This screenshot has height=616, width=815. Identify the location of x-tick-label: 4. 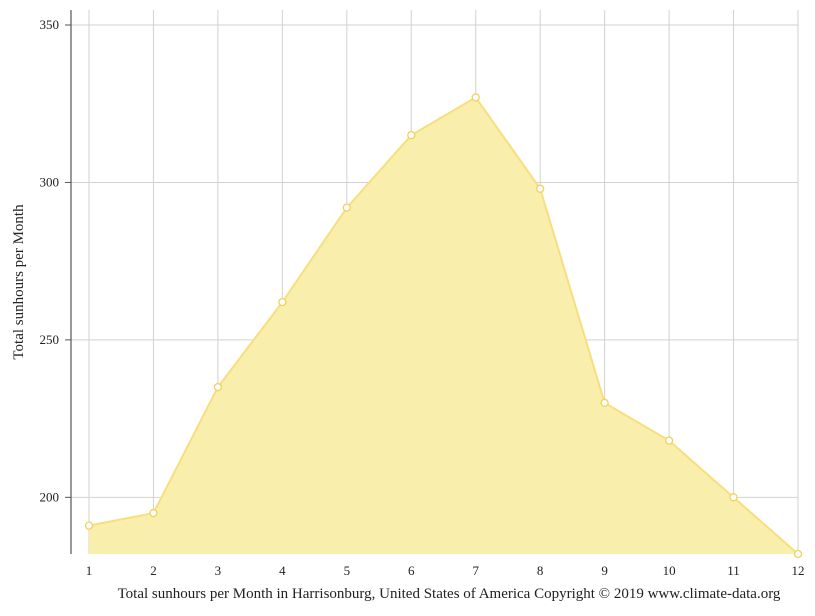
(282, 570).